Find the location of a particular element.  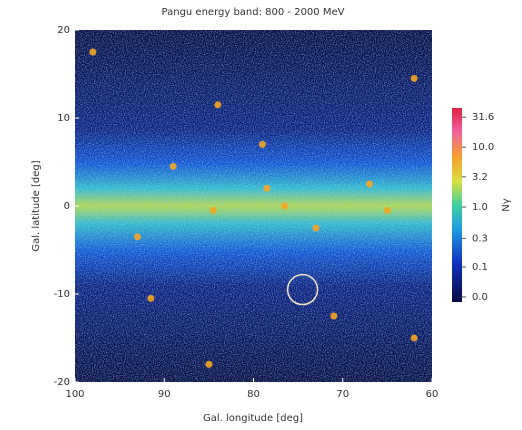

colorbar-tick-label: 10.0 is located at coordinates (483, 147).